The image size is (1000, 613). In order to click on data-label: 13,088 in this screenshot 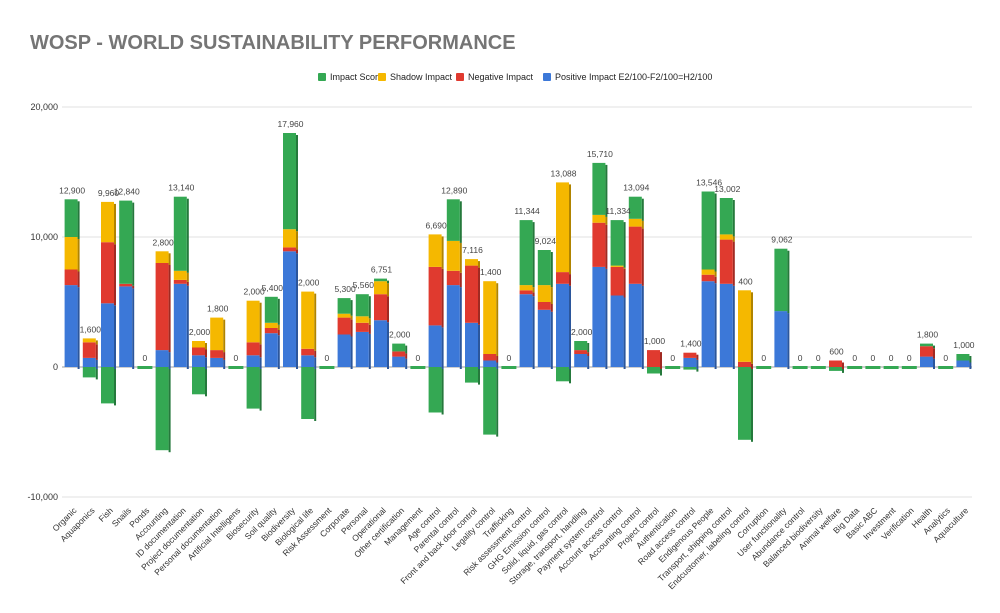, I will do `click(564, 173)`.